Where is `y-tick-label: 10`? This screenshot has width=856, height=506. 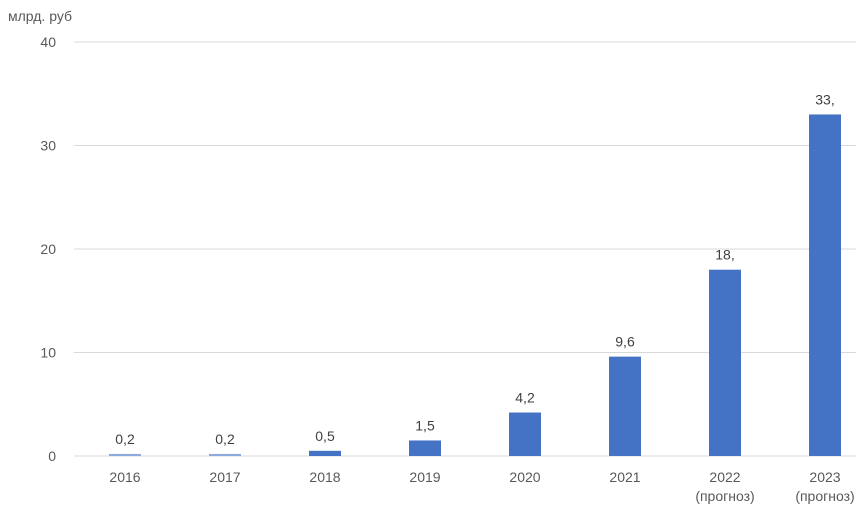 y-tick-label: 10 is located at coordinates (48, 353).